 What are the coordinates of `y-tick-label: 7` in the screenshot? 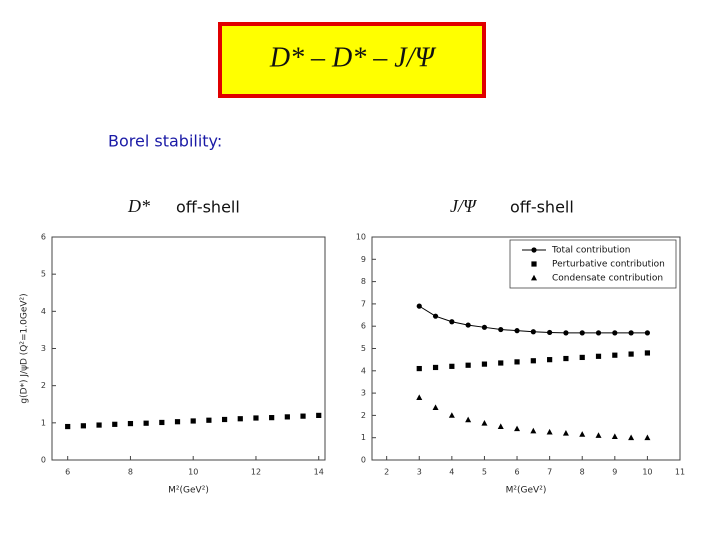 It's located at (363, 303).